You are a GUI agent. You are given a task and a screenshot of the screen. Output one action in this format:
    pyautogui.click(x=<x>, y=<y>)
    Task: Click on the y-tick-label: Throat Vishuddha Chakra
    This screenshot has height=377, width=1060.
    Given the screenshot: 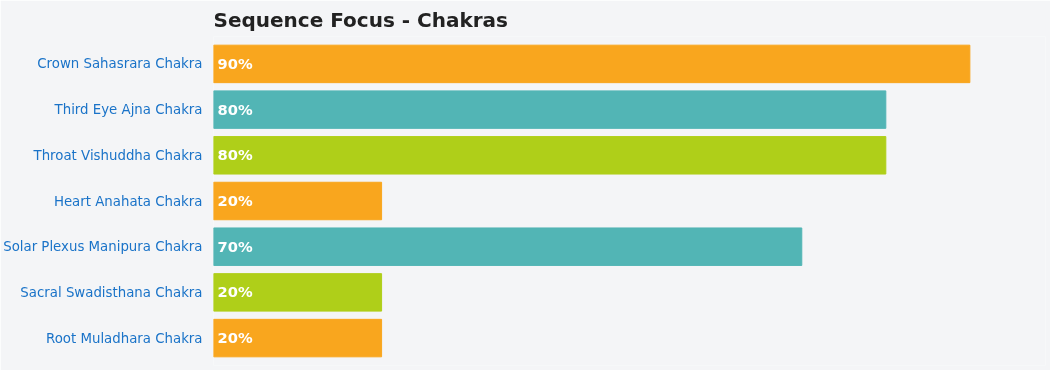 What is the action you would take?
    pyautogui.click(x=117, y=155)
    